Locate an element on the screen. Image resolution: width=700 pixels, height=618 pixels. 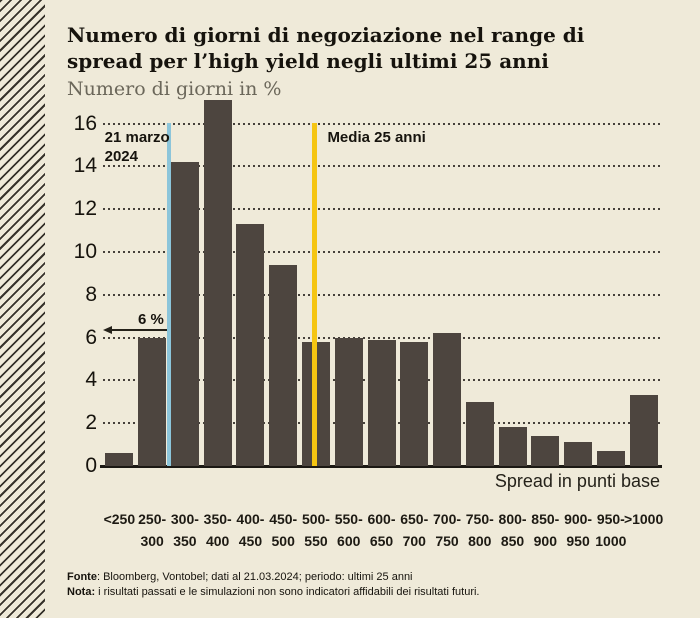
x-axis-category-label: 700- 750 is located at coordinates (447, 530).